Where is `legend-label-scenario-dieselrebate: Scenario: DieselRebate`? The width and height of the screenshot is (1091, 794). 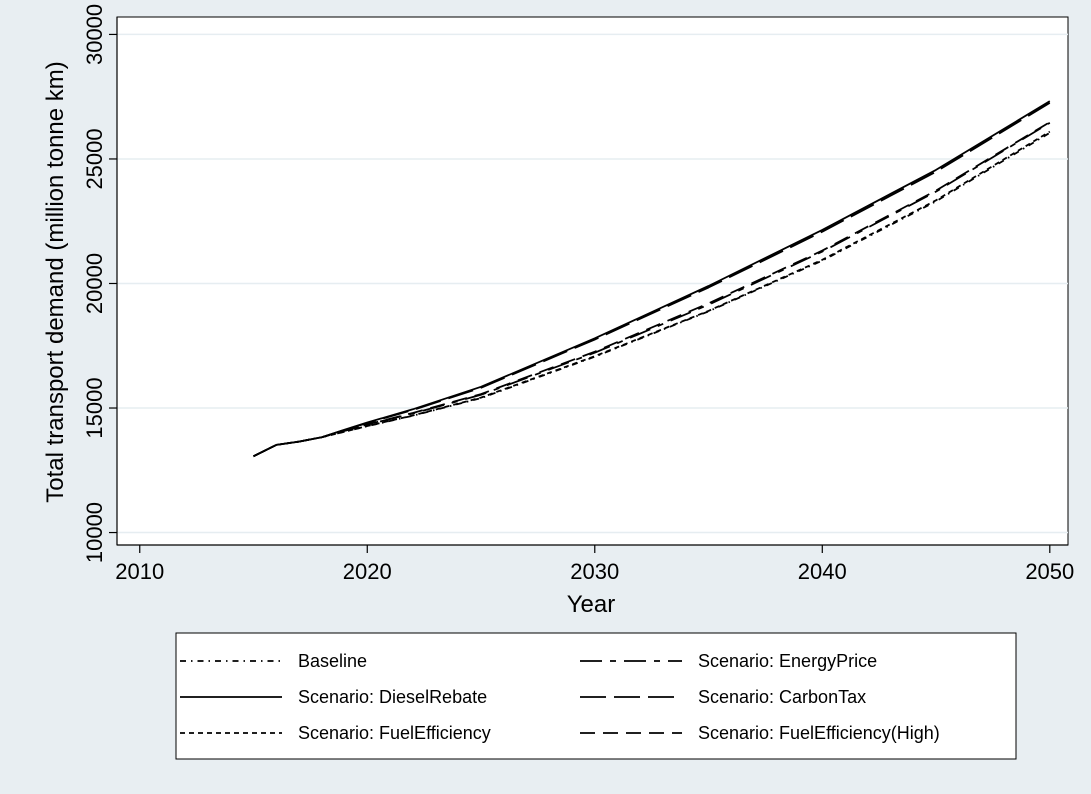
legend-label-scenario-dieselrebate: Scenario: DieselRebate is located at coordinates (392, 697).